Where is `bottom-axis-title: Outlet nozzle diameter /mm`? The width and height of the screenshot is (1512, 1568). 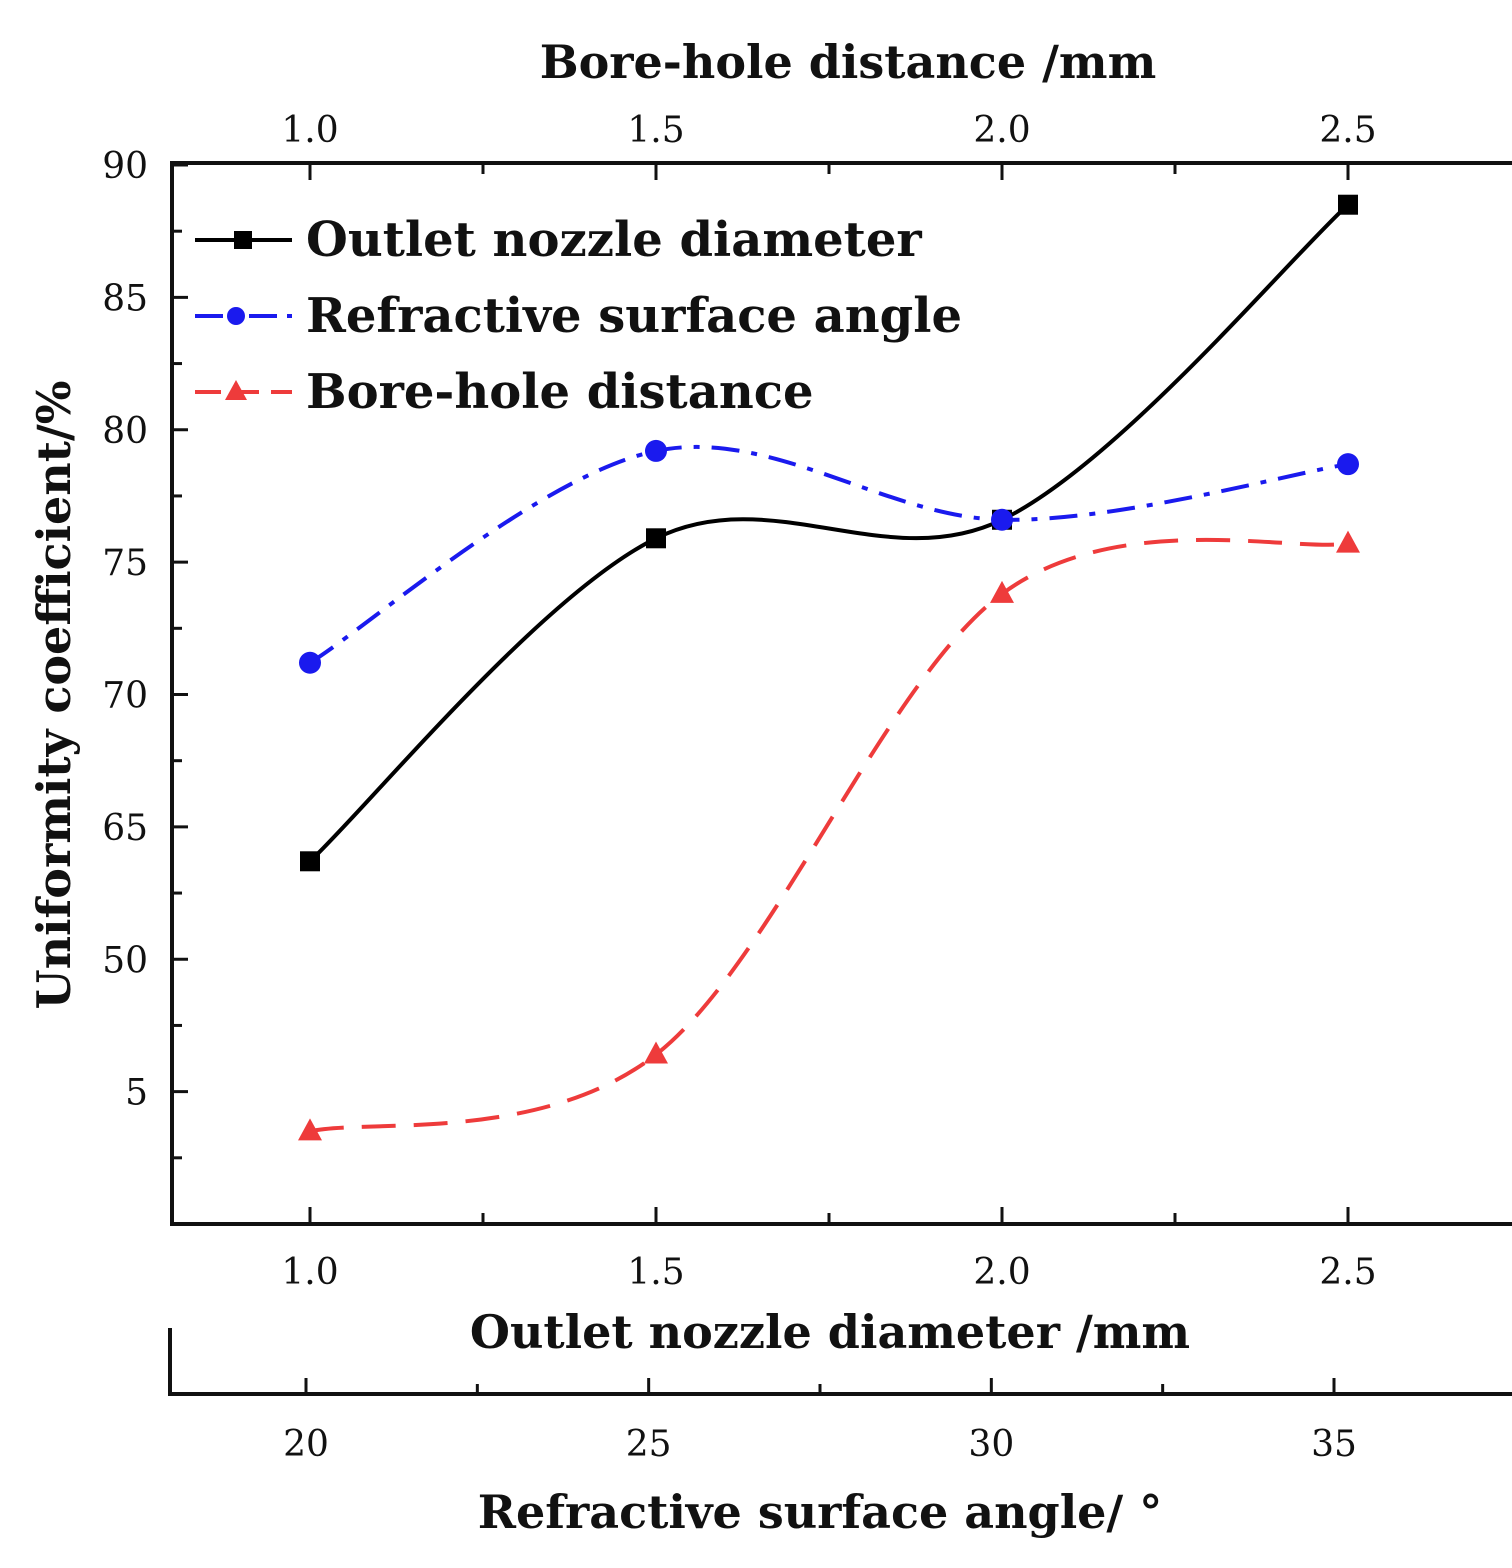 bottom-axis-title: Outlet nozzle diameter /mm is located at coordinates (830, 1332).